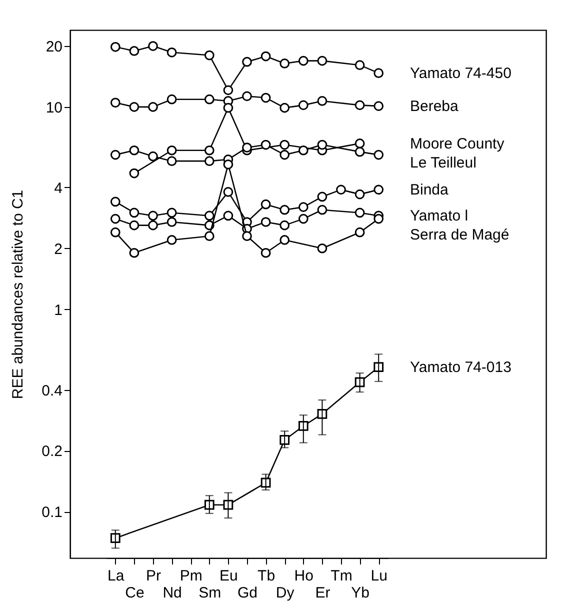  I want to click on x-tick-label: Gd, so click(247, 592).